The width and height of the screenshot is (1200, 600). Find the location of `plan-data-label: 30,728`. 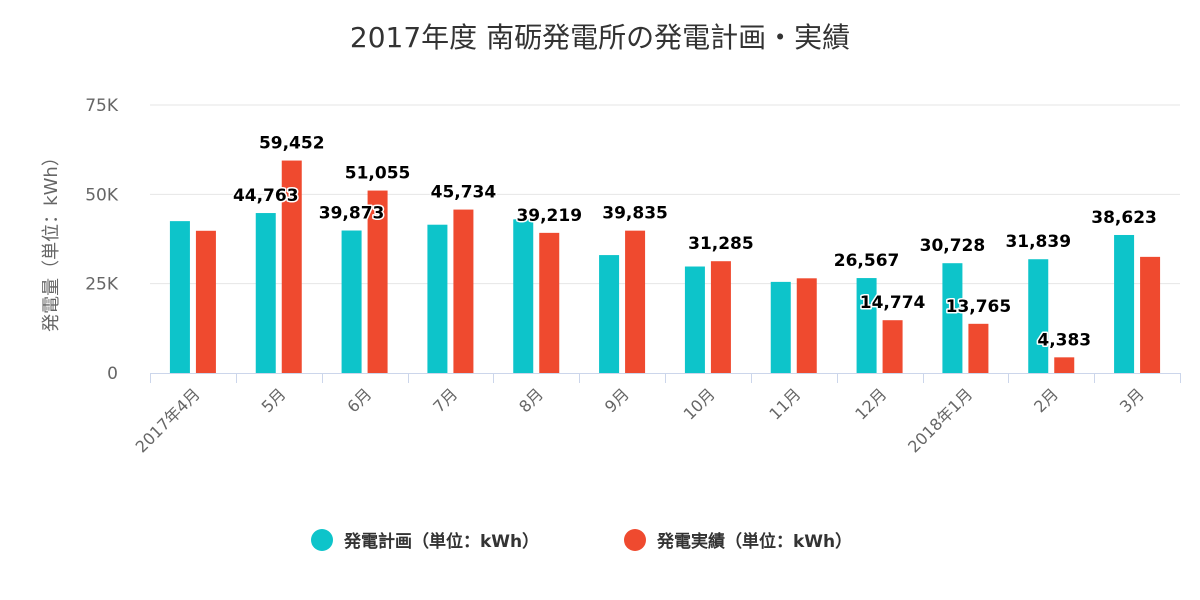

plan-data-label: 30,728 is located at coordinates (953, 246).